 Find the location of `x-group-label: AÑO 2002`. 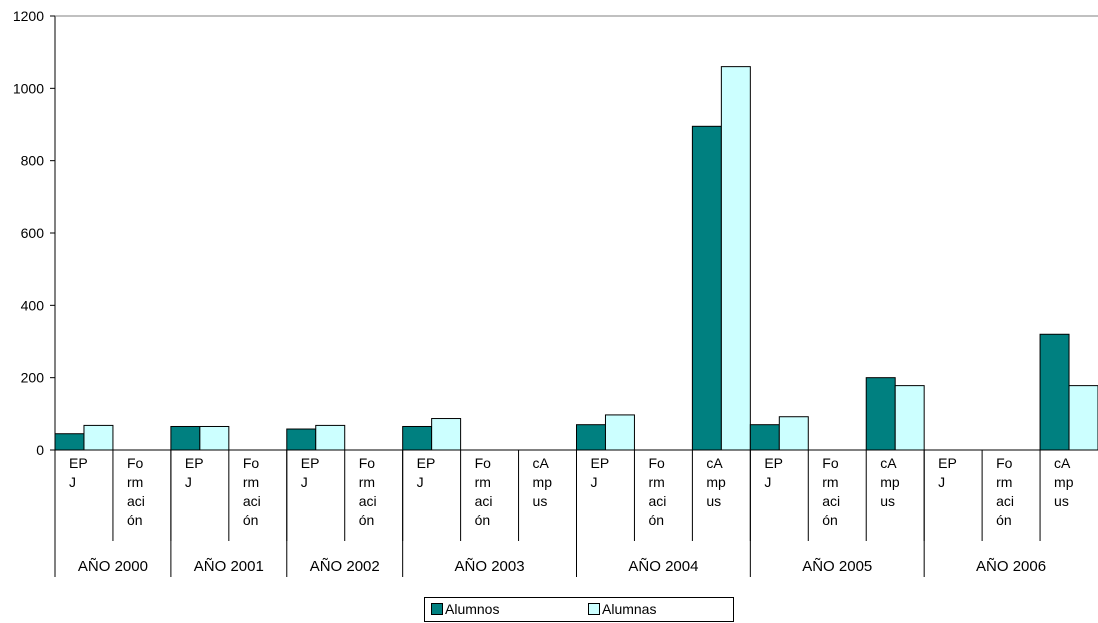

x-group-label: AÑO 2002 is located at coordinates (345, 566).